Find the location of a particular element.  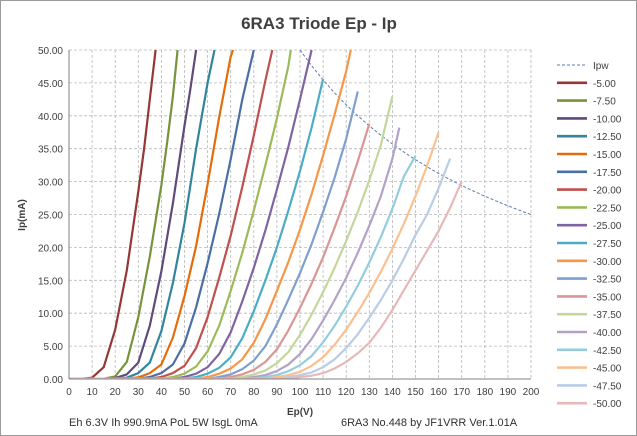

x-tick-label: 0 is located at coordinates (69, 392).